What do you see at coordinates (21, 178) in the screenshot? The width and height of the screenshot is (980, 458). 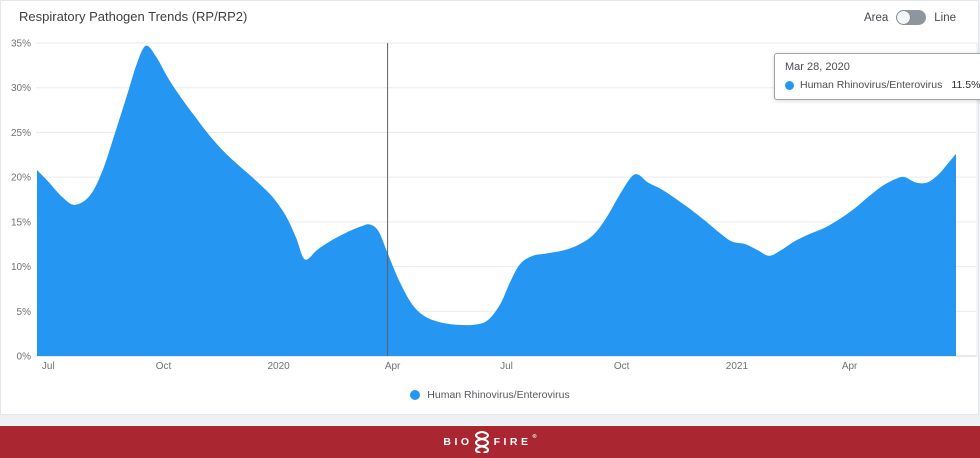 I see `svg-text: 20%` at bounding box center [21, 178].